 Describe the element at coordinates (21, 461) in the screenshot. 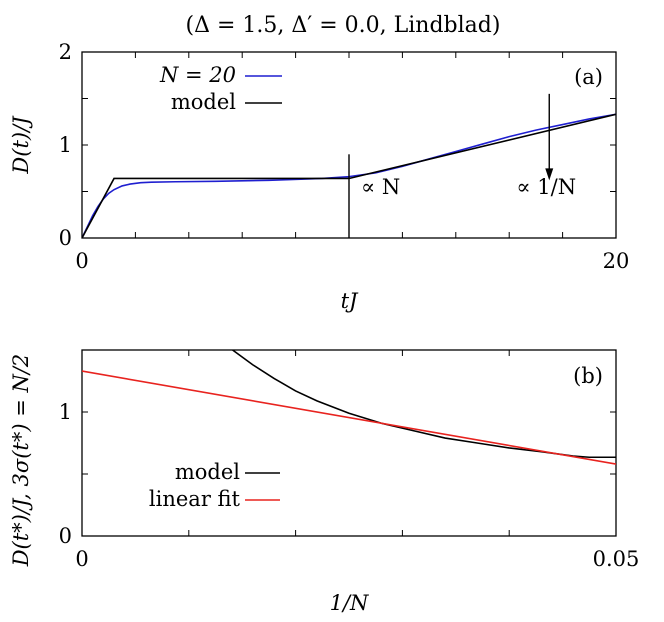

I see `panel-b-y-axis-label: D(t*)/J, 3σ(t*) = N/2` at that location.